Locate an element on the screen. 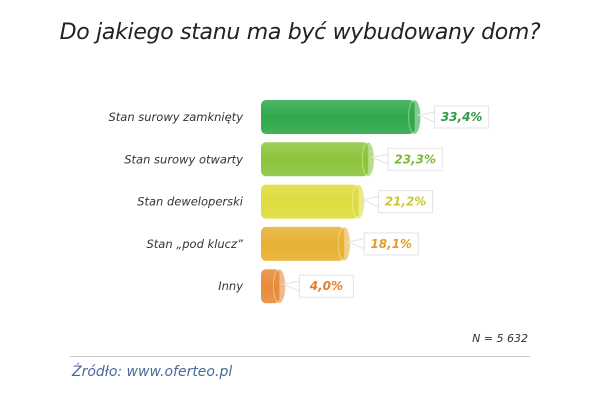 This screenshot has height=408, width=600. value-label: 21,2% is located at coordinates (406, 202).